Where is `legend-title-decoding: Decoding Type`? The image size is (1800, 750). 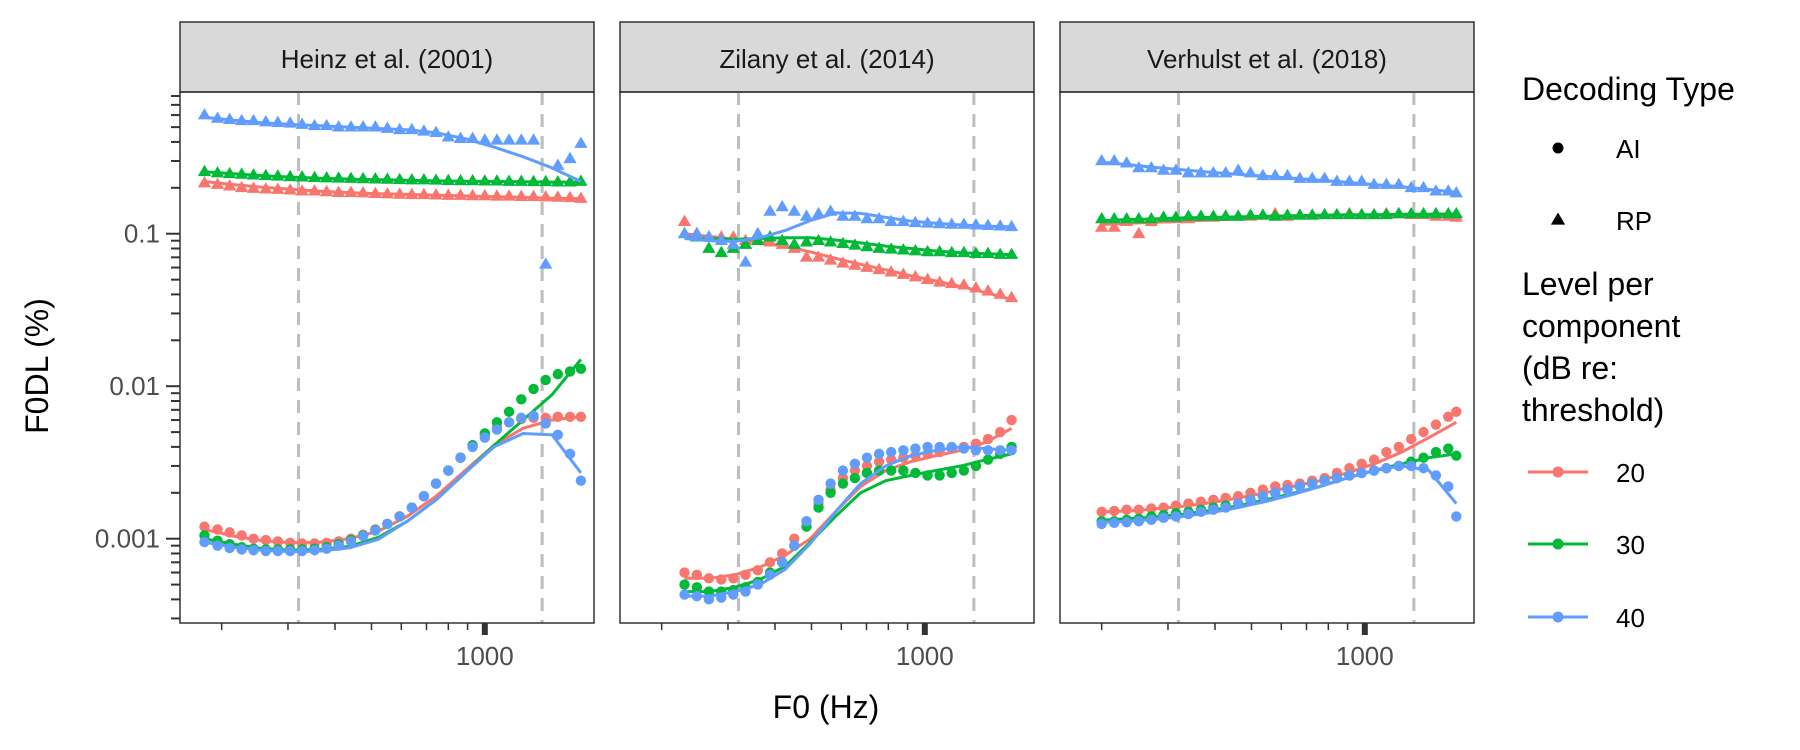 legend-title-decoding: Decoding Type is located at coordinates (1628, 89).